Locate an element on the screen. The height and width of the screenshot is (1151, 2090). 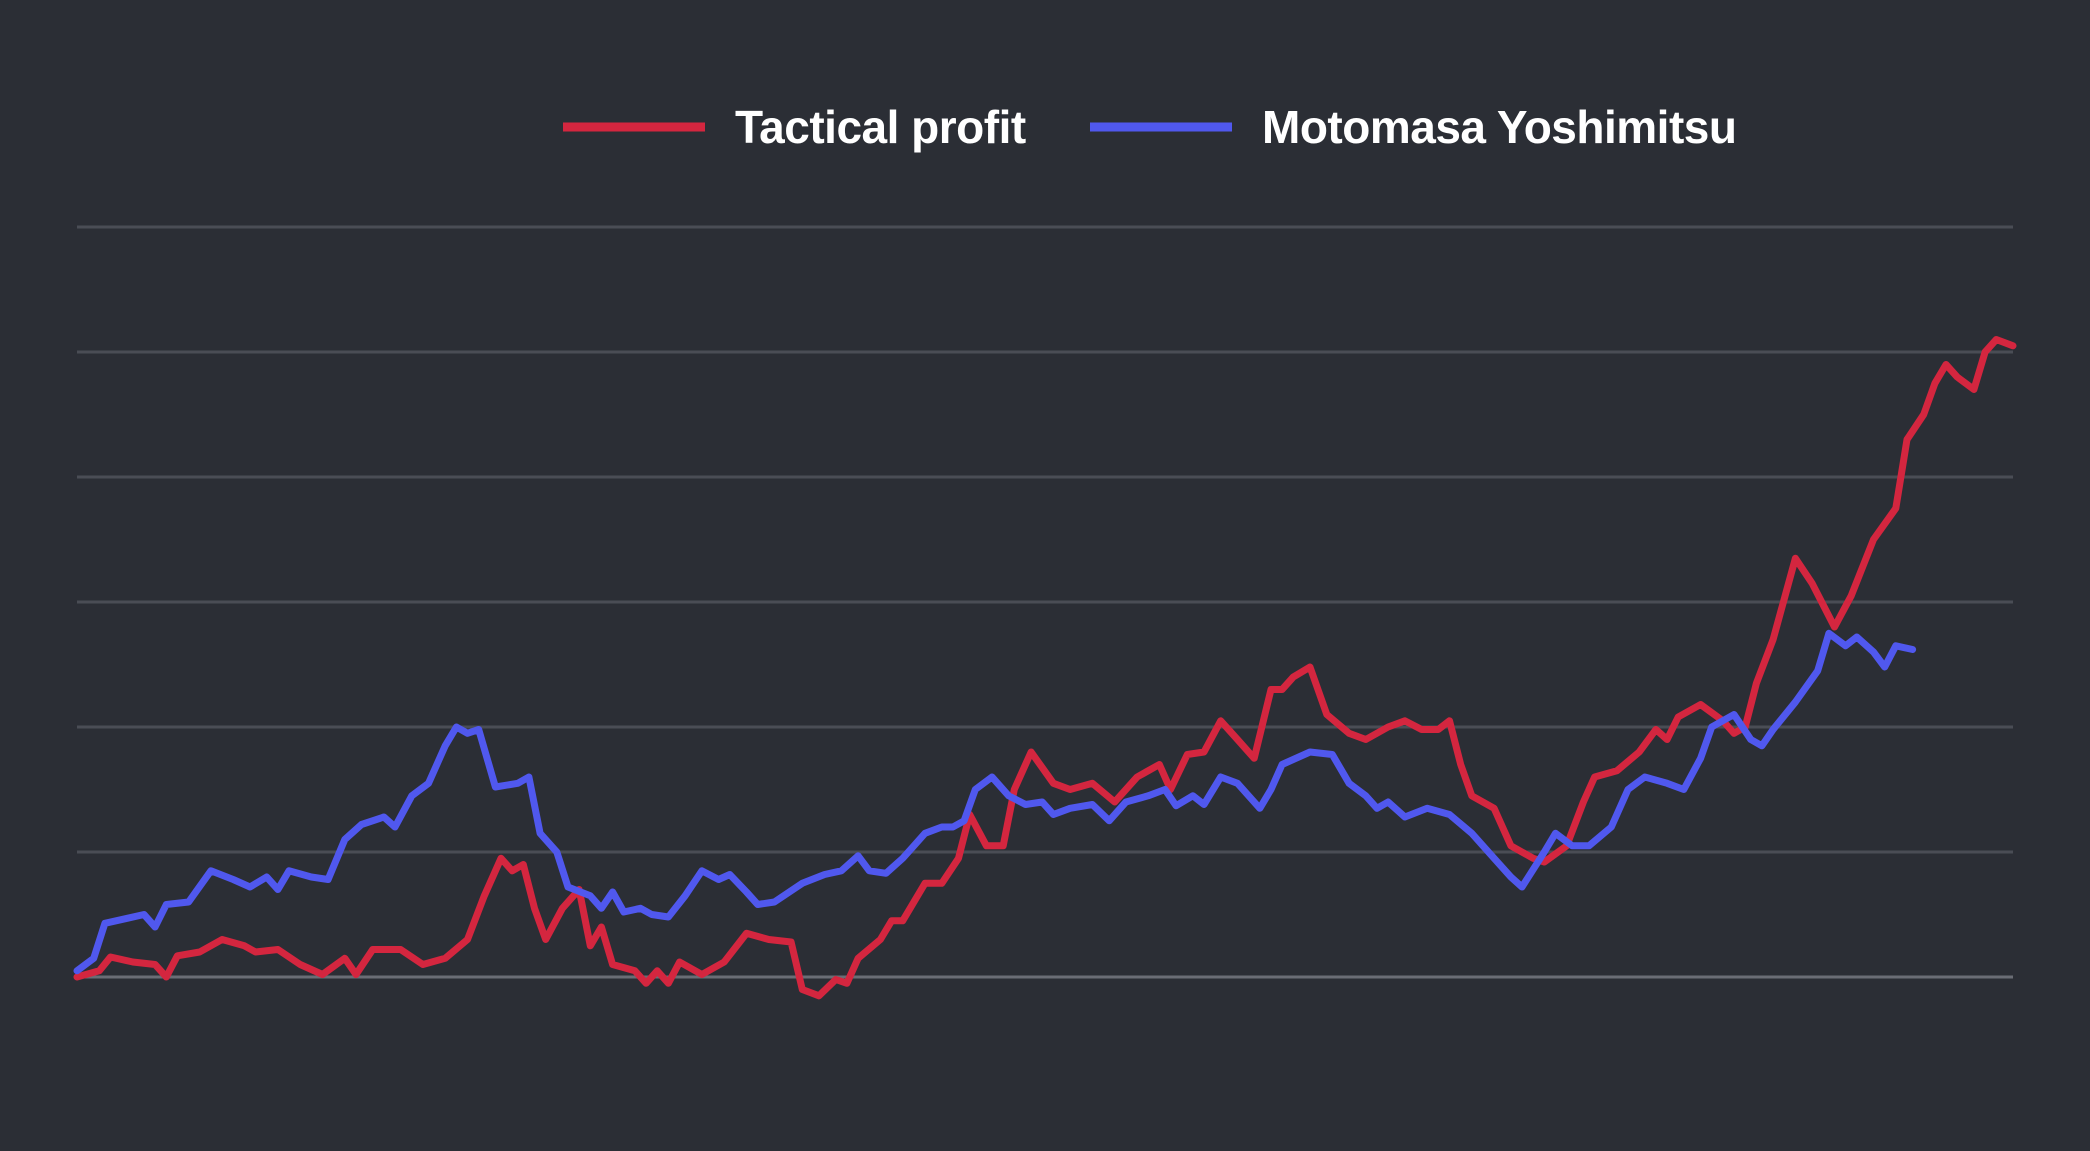
legend: Tactical profit Motomasa Yoshimitsu is located at coordinates (1150, 127).